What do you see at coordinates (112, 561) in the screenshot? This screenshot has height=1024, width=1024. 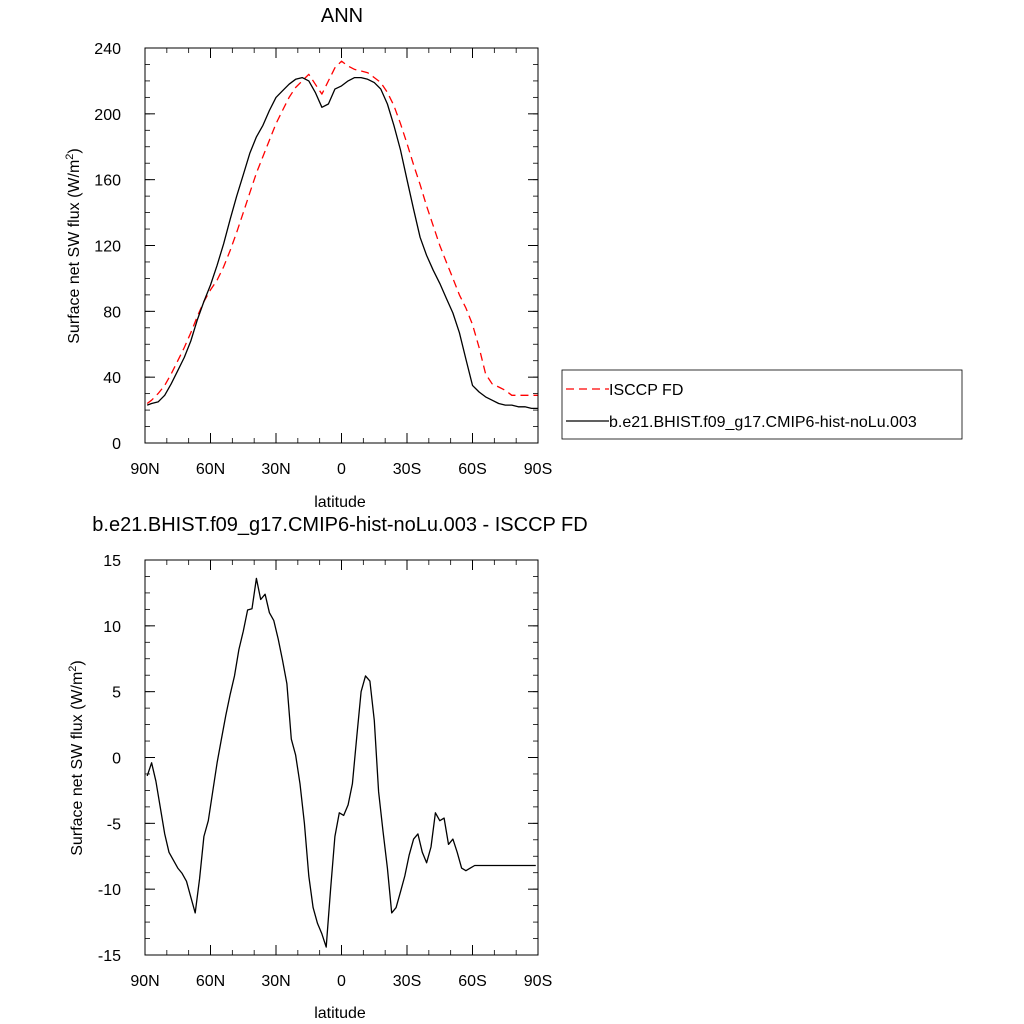 I see `chart-bottom-ytick-label: 15` at bounding box center [112, 561].